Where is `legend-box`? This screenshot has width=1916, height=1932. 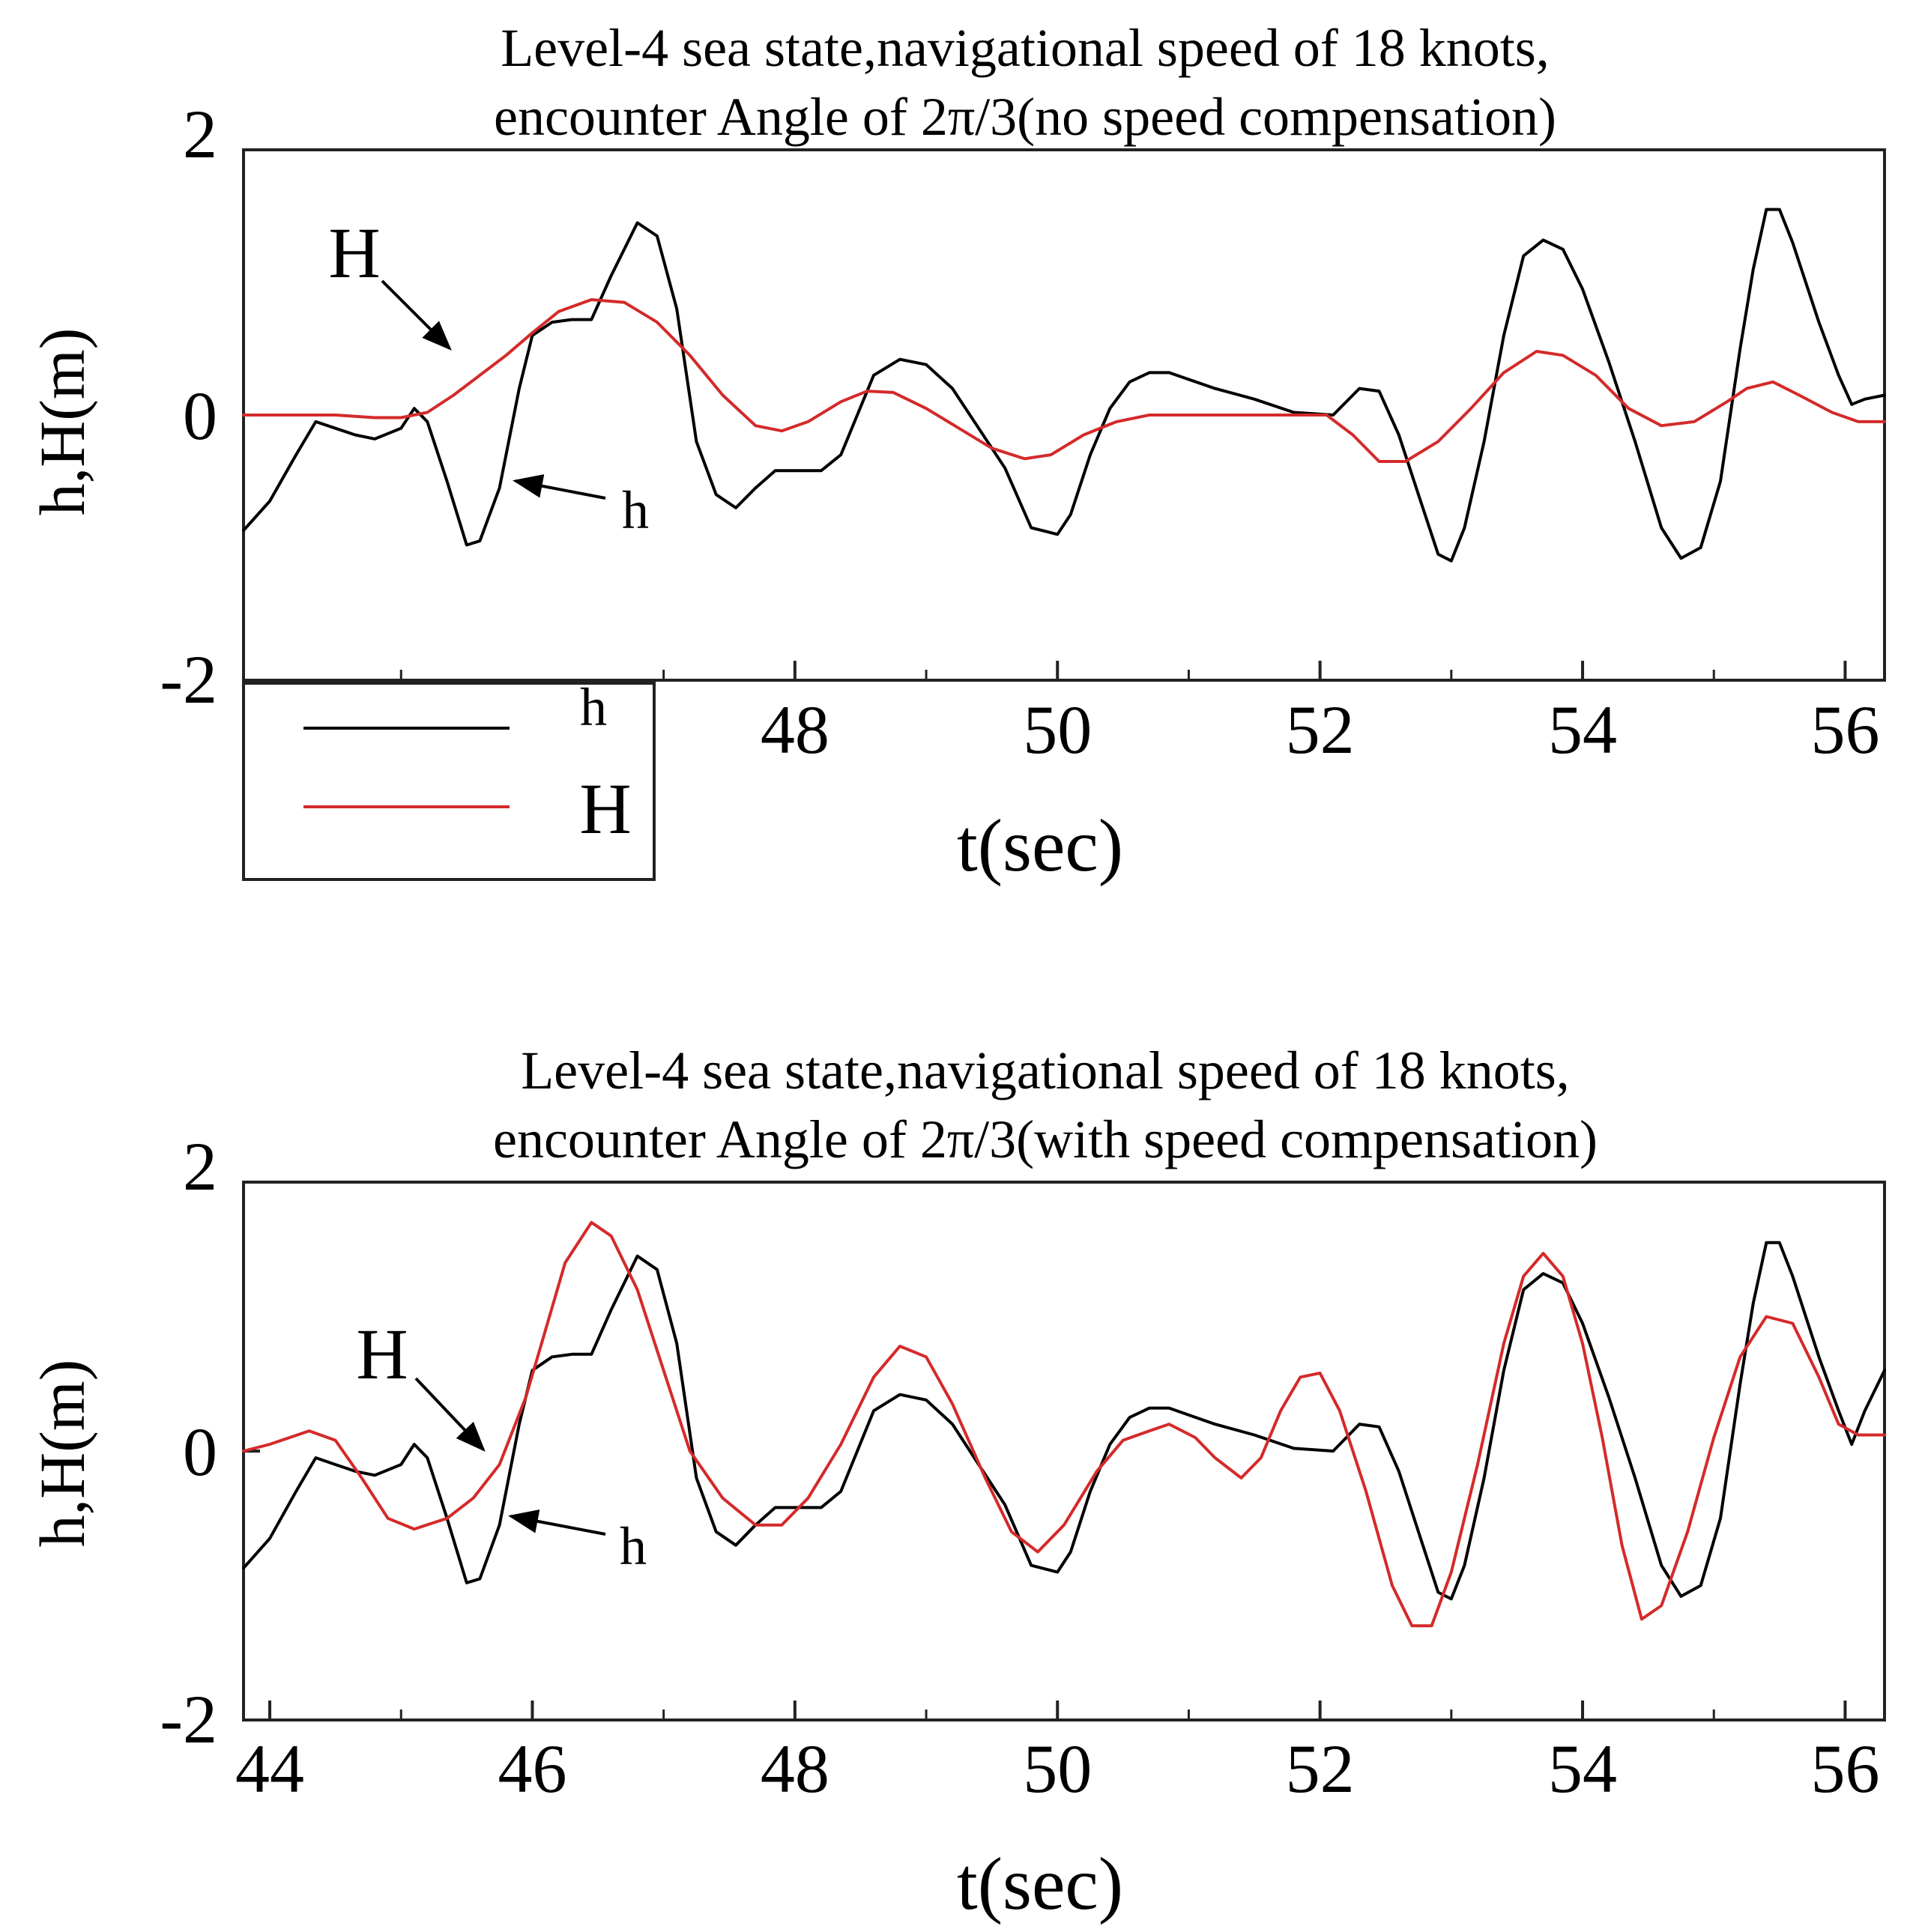
legend-box is located at coordinates (449, 781).